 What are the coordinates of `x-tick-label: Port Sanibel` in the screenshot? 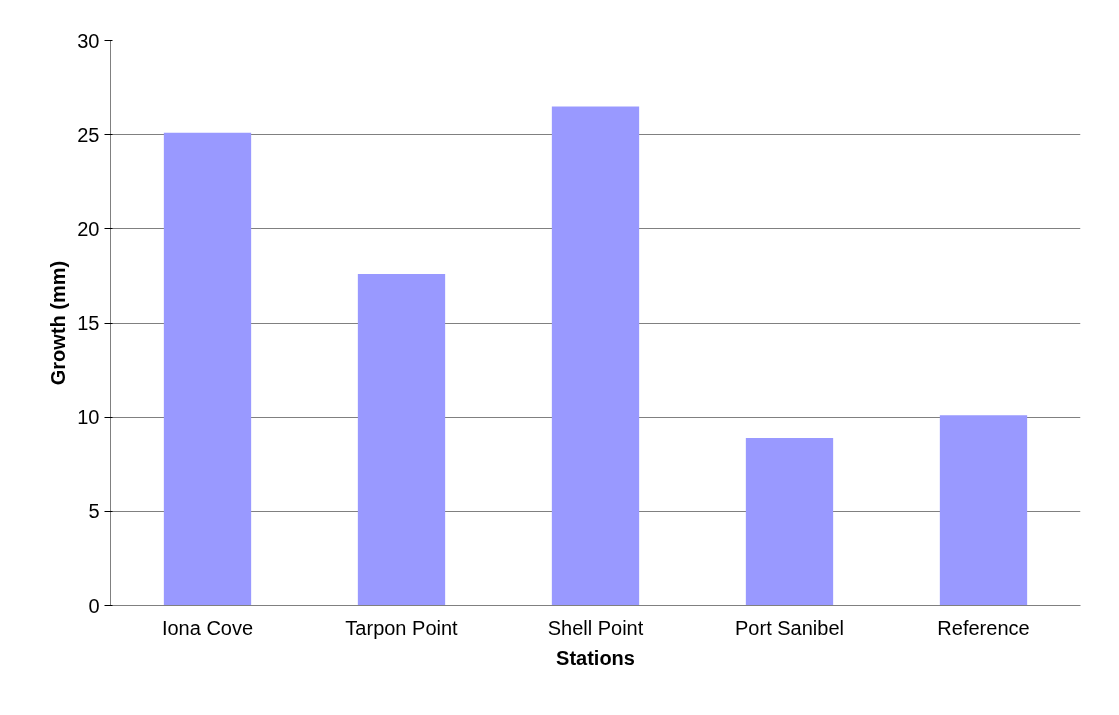 It's located at (789, 627).